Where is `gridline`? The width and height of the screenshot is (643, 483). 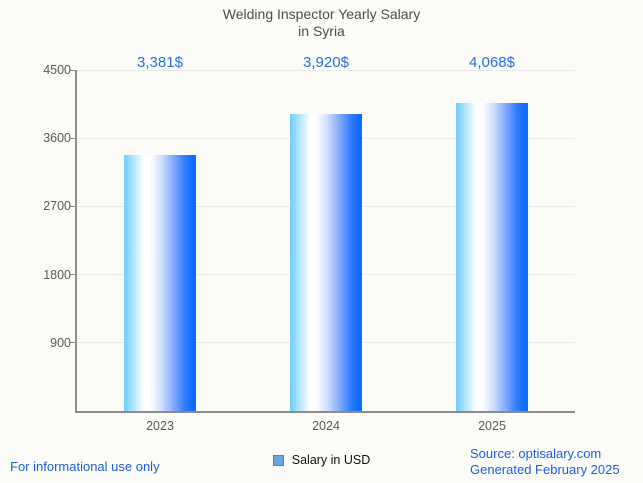
gridline is located at coordinates (326, 70).